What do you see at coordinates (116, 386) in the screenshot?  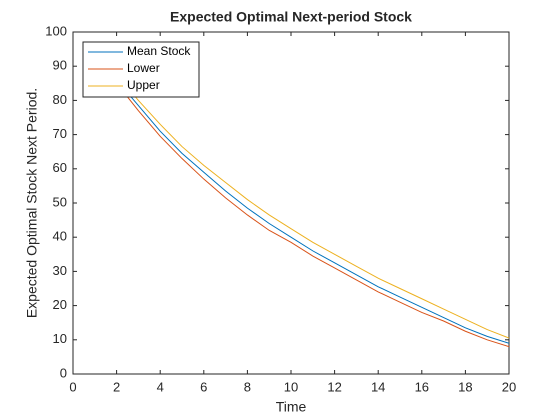 I see `x-tick-label: 2` at bounding box center [116, 386].